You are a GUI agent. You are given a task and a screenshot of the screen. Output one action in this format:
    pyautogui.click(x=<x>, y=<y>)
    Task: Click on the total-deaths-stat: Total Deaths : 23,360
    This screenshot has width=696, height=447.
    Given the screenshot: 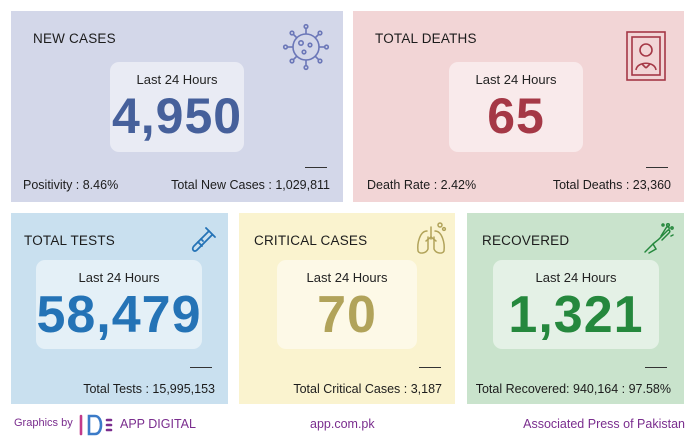 What is the action you would take?
    pyautogui.click(x=611, y=185)
    